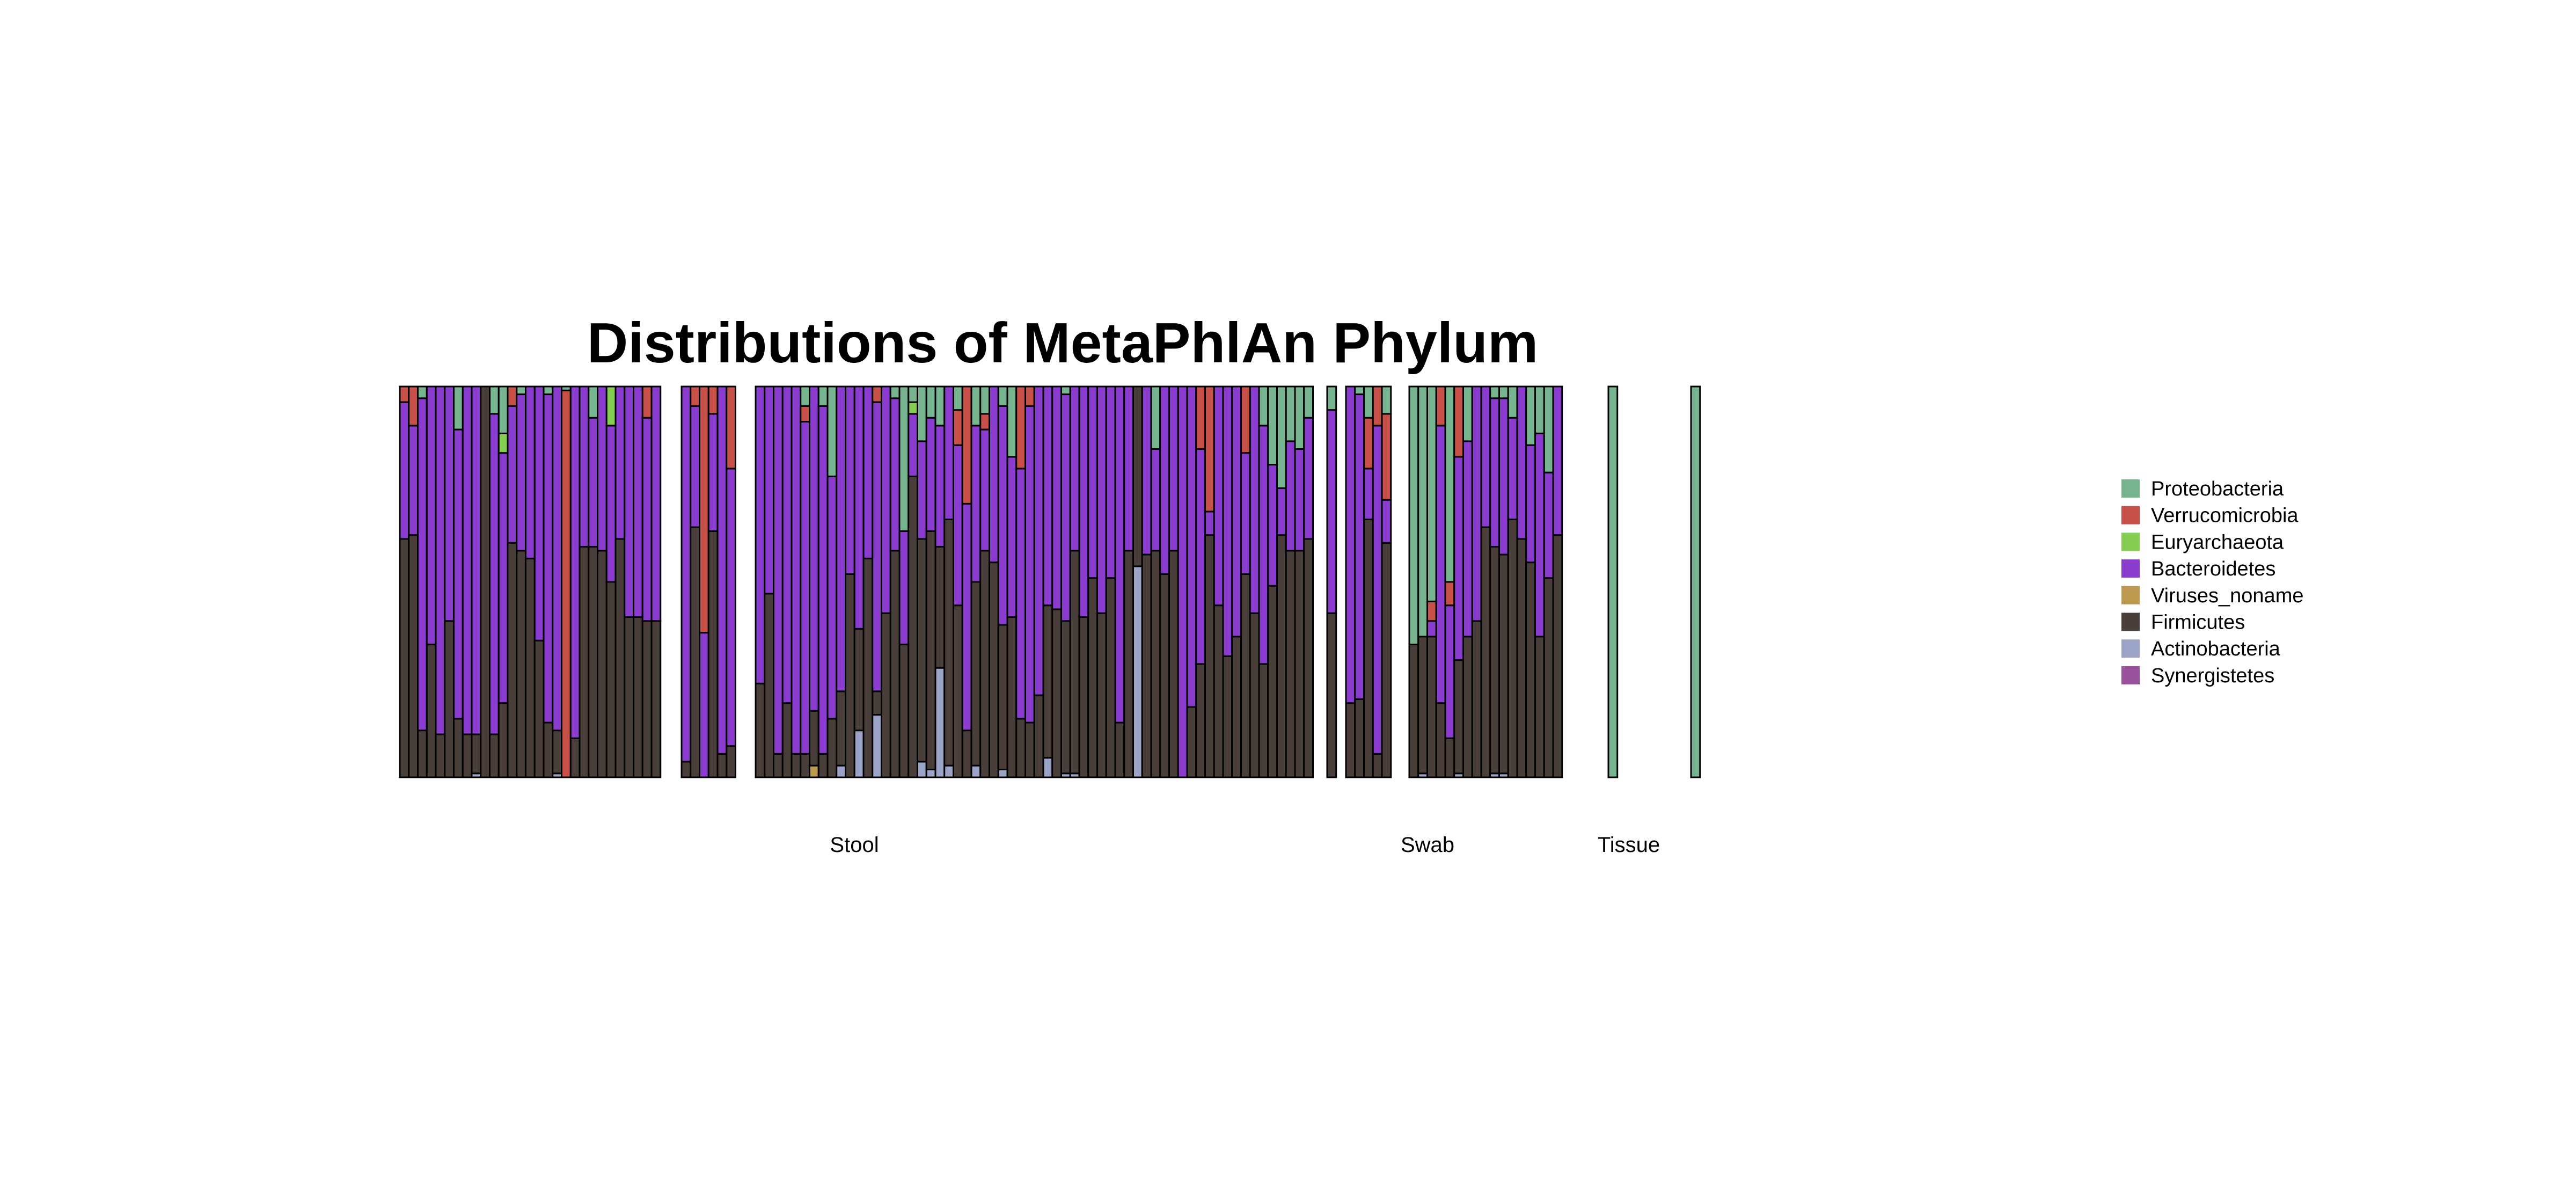 Image resolution: width=2576 pixels, height=1181 pixels. What do you see at coordinates (2225, 516) in the screenshot?
I see `legend-label: Verrucomicrobia` at bounding box center [2225, 516].